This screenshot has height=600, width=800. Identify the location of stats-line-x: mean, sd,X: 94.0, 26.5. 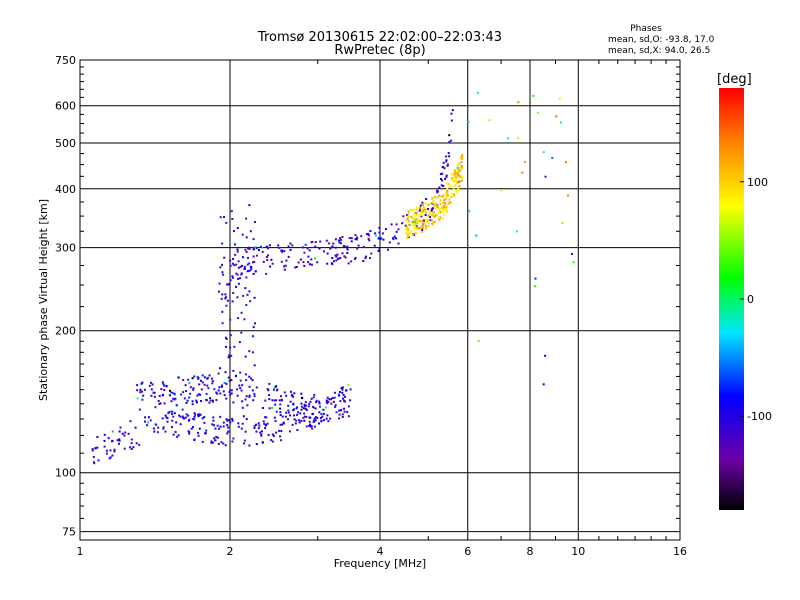
(659, 51).